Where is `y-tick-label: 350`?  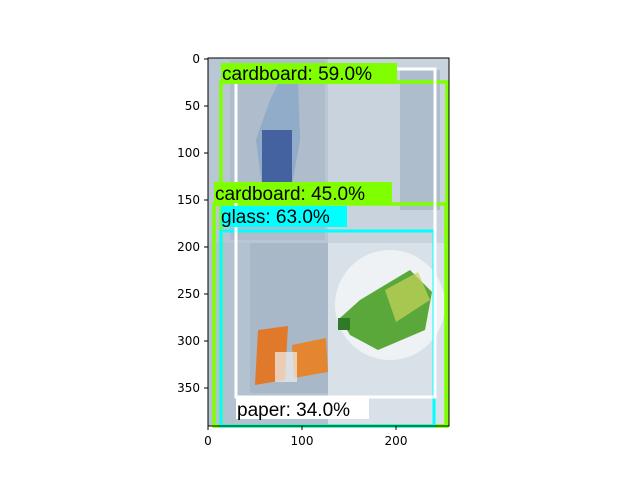
y-tick-label: 350 is located at coordinates (188, 388).